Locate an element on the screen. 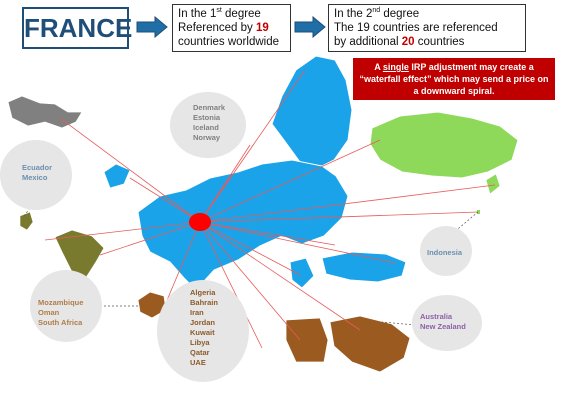 This screenshot has width=576, height=400. indonesia-list: Indonesia is located at coordinates (444, 253).